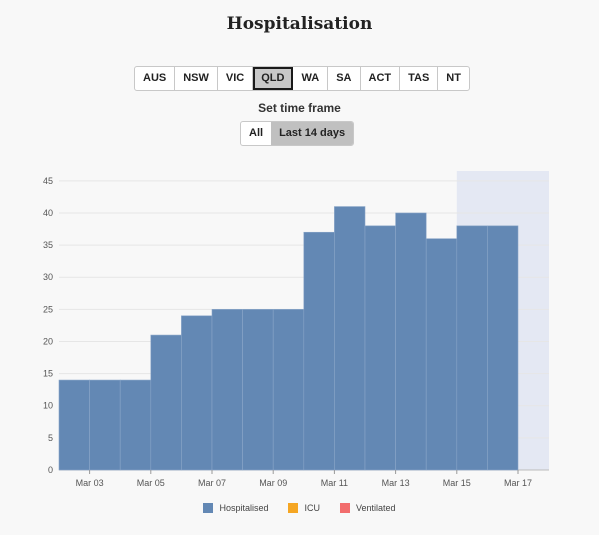  I want to click on y-tick-label: 40, so click(48, 213).